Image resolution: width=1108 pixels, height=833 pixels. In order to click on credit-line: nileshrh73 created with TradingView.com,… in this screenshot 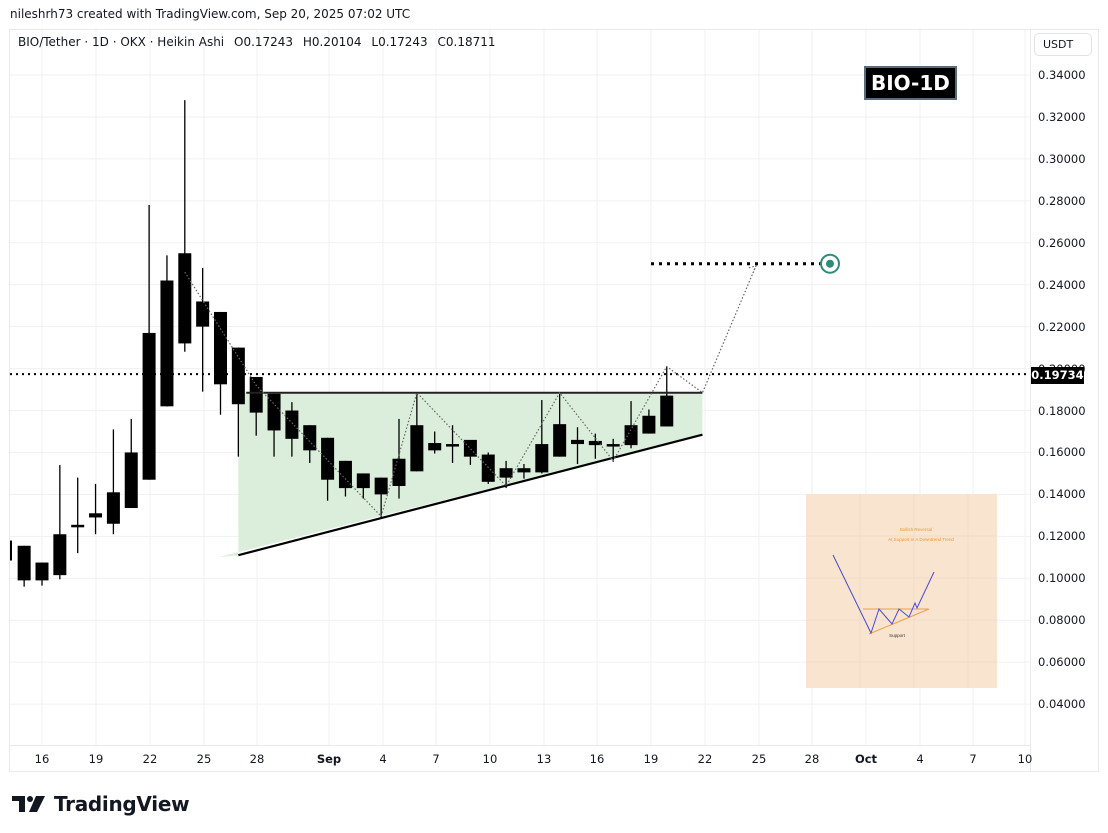, I will do `click(210, 14)`.